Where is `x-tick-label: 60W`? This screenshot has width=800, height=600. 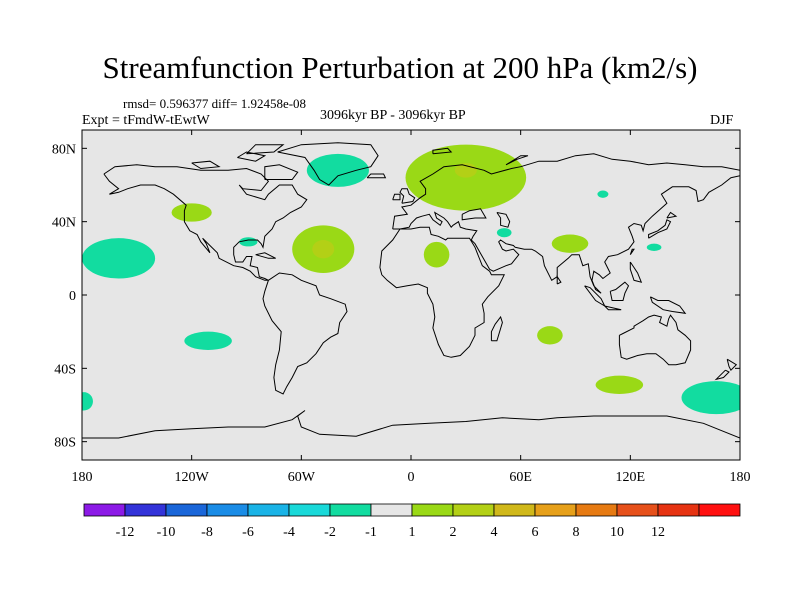 x-tick-label: 60W is located at coordinates (302, 477).